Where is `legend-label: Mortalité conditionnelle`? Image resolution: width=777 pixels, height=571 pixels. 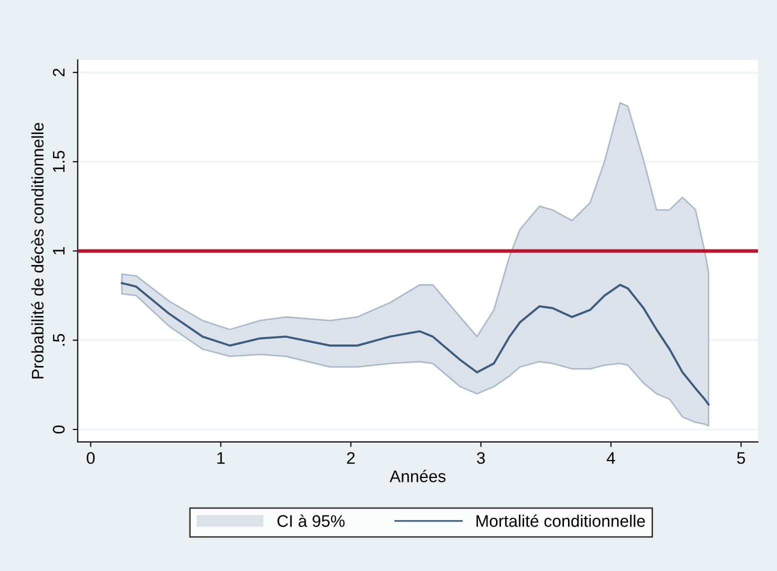 legend-label: Mortalité conditionnelle is located at coordinates (560, 520).